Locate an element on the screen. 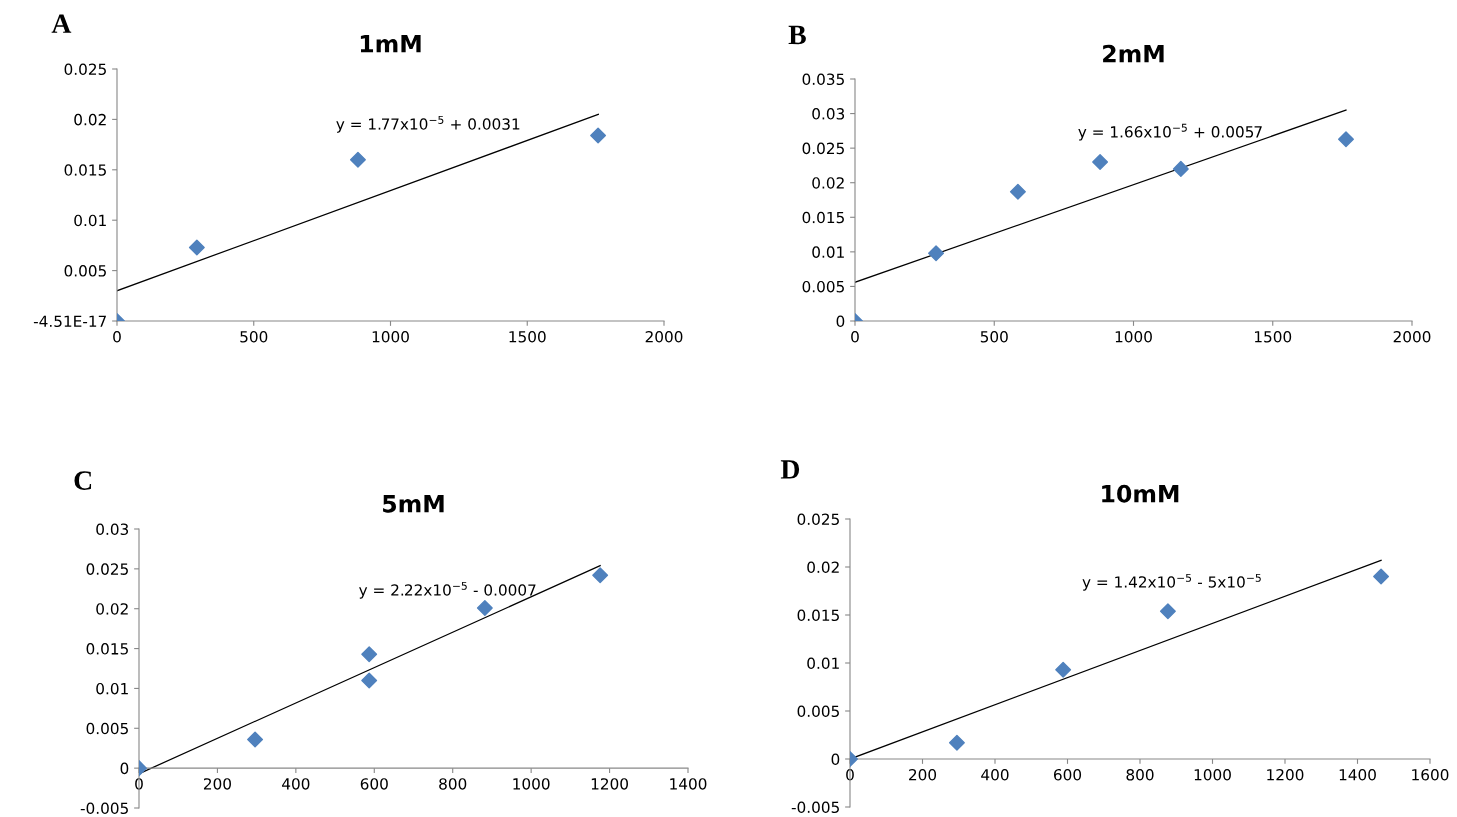 This screenshot has height=817, width=1457. text: A is located at coordinates (61, 23).